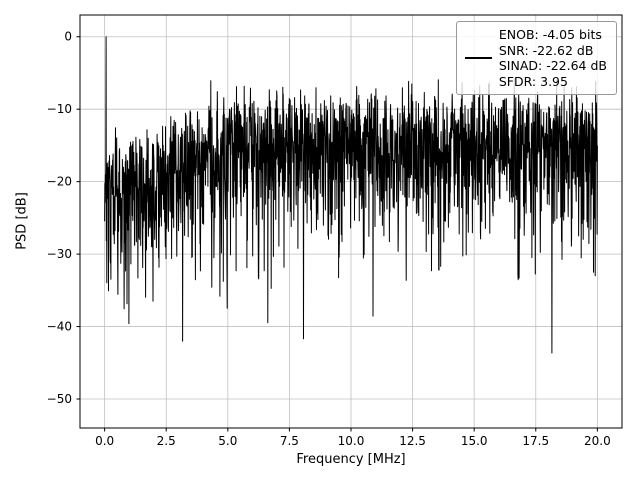 This screenshot has width=640, height=480. Describe the element at coordinates (412, 441) in the screenshot. I see `x-tick-label: 12.5` at that location.